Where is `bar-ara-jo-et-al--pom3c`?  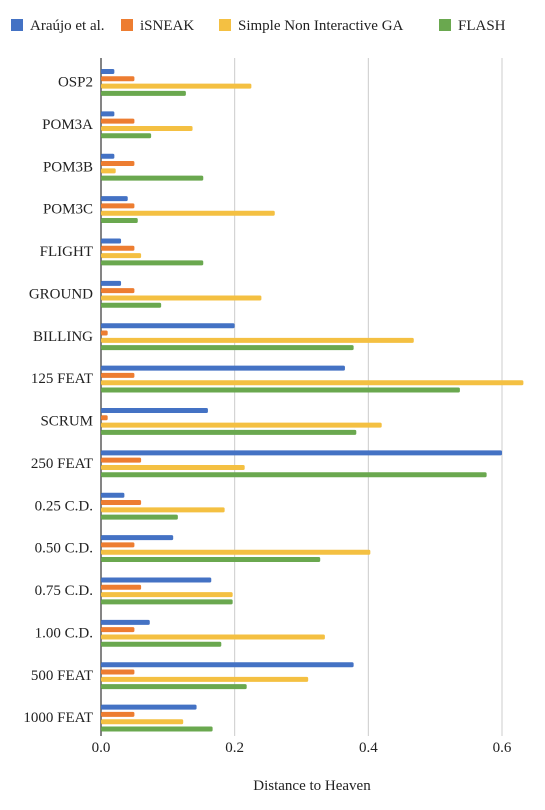
bar-ara-jo-et-al--pom3c is located at coordinates (114, 199).